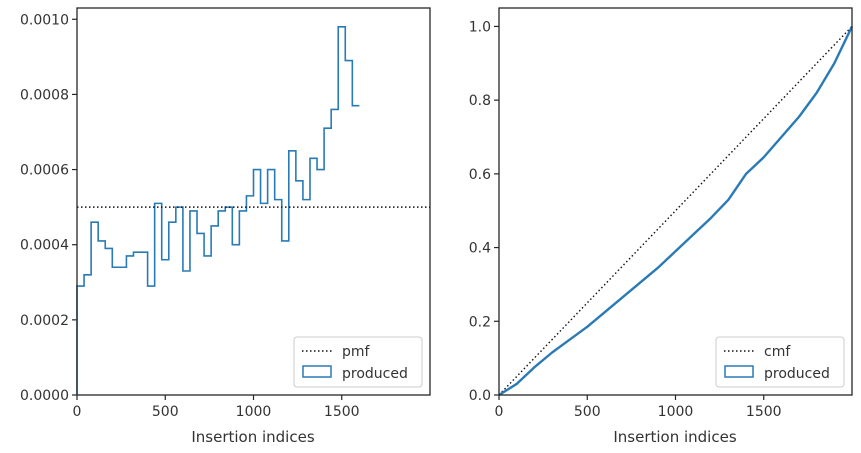  What do you see at coordinates (252, 437) in the screenshot?
I see `left-x-axis-label: Insertion indices` at bounding box center [252, 437].